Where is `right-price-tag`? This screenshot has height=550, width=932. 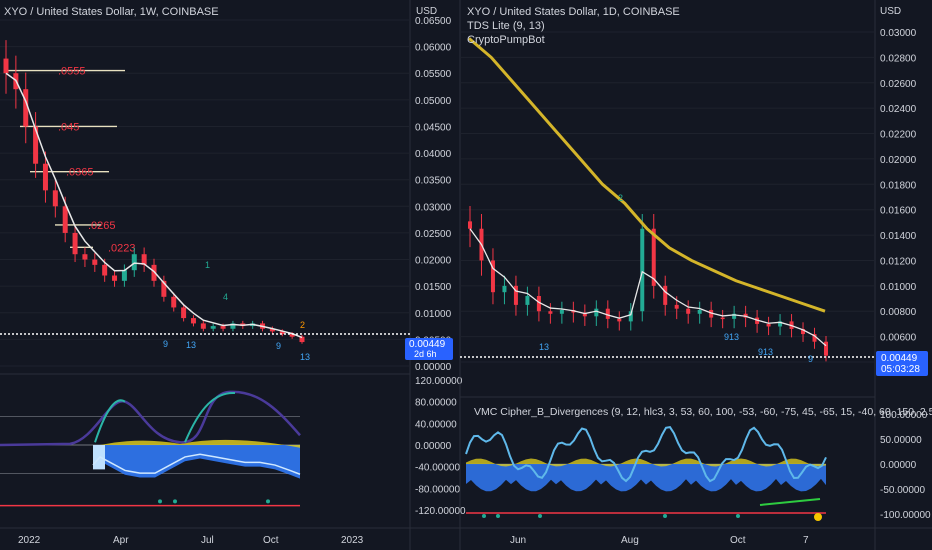
right-price-tag is located at coordinates (902, 363).